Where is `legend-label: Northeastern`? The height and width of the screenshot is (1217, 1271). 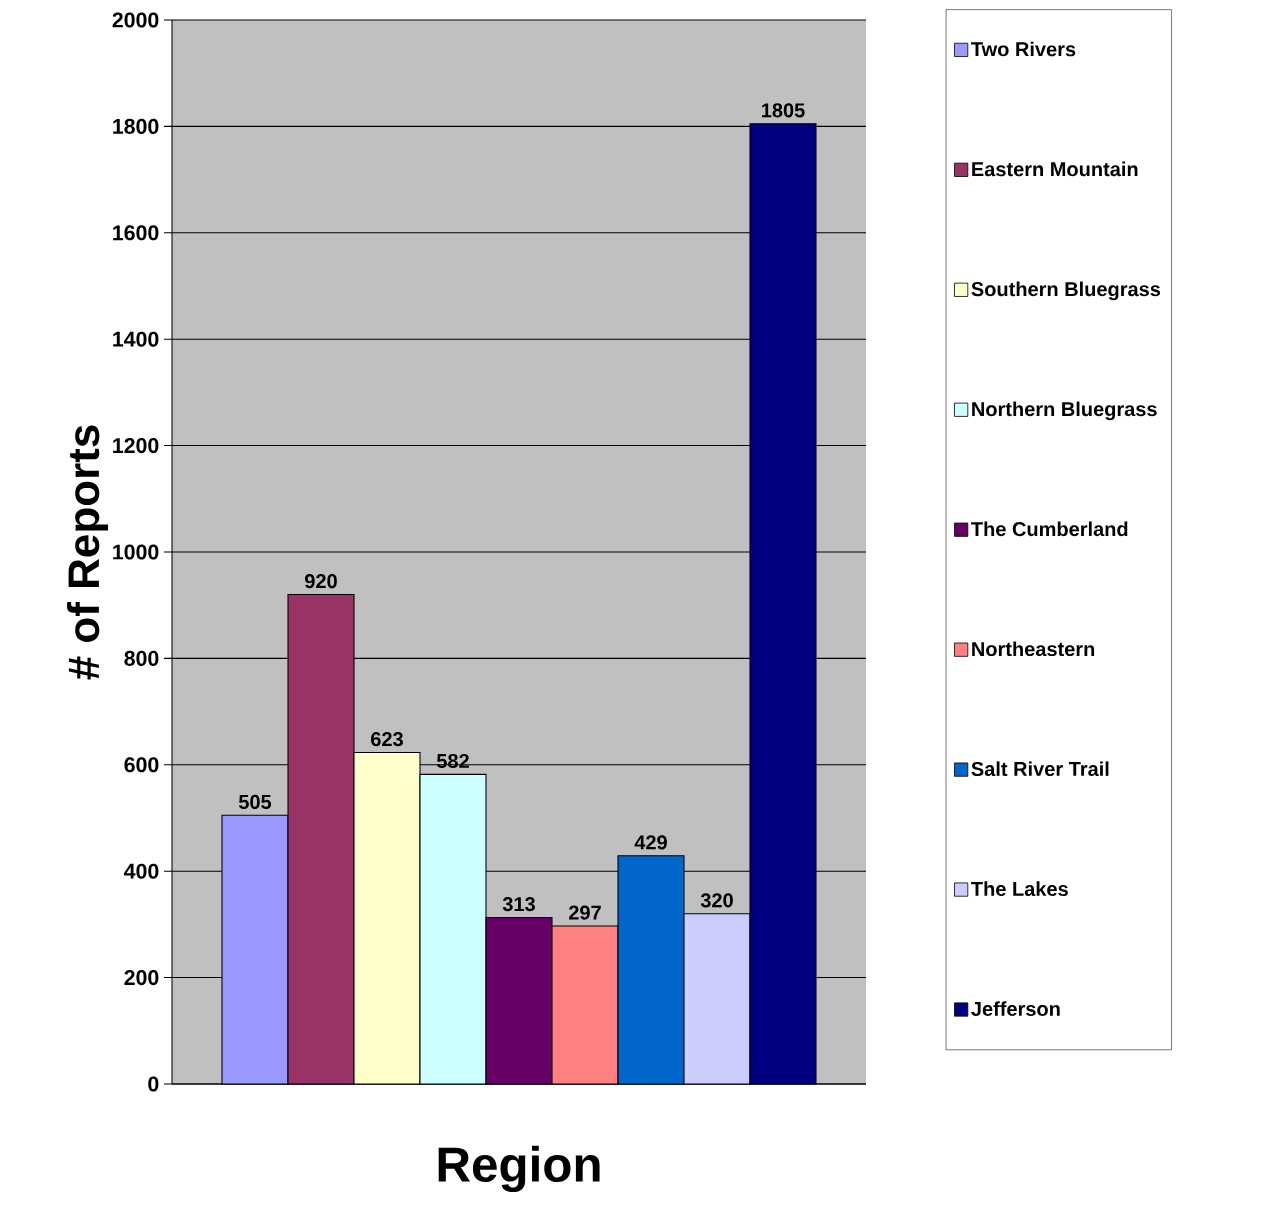 legend-label: Northeastern is located at coordinates (1033, 649).